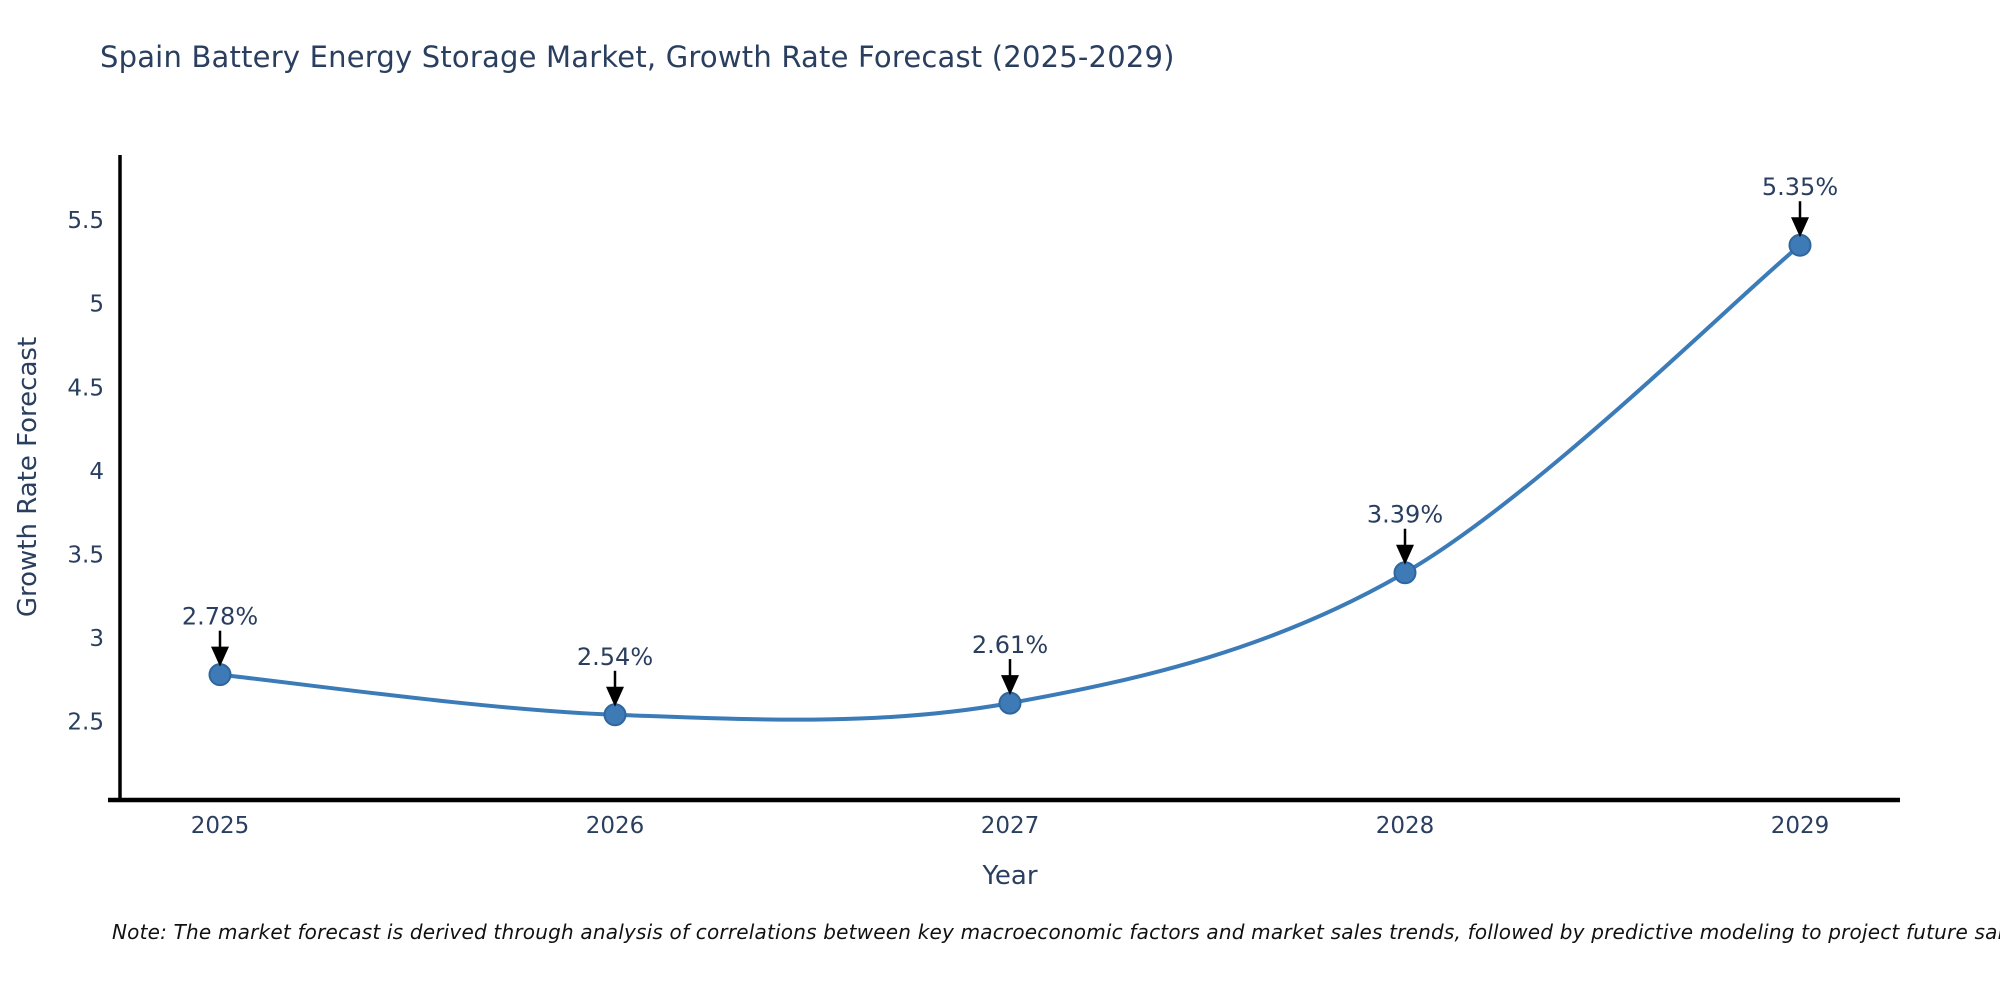 This screenshot has height=1000, width=2000. I want to click on point-label: 2.54%, so click(615, 657).